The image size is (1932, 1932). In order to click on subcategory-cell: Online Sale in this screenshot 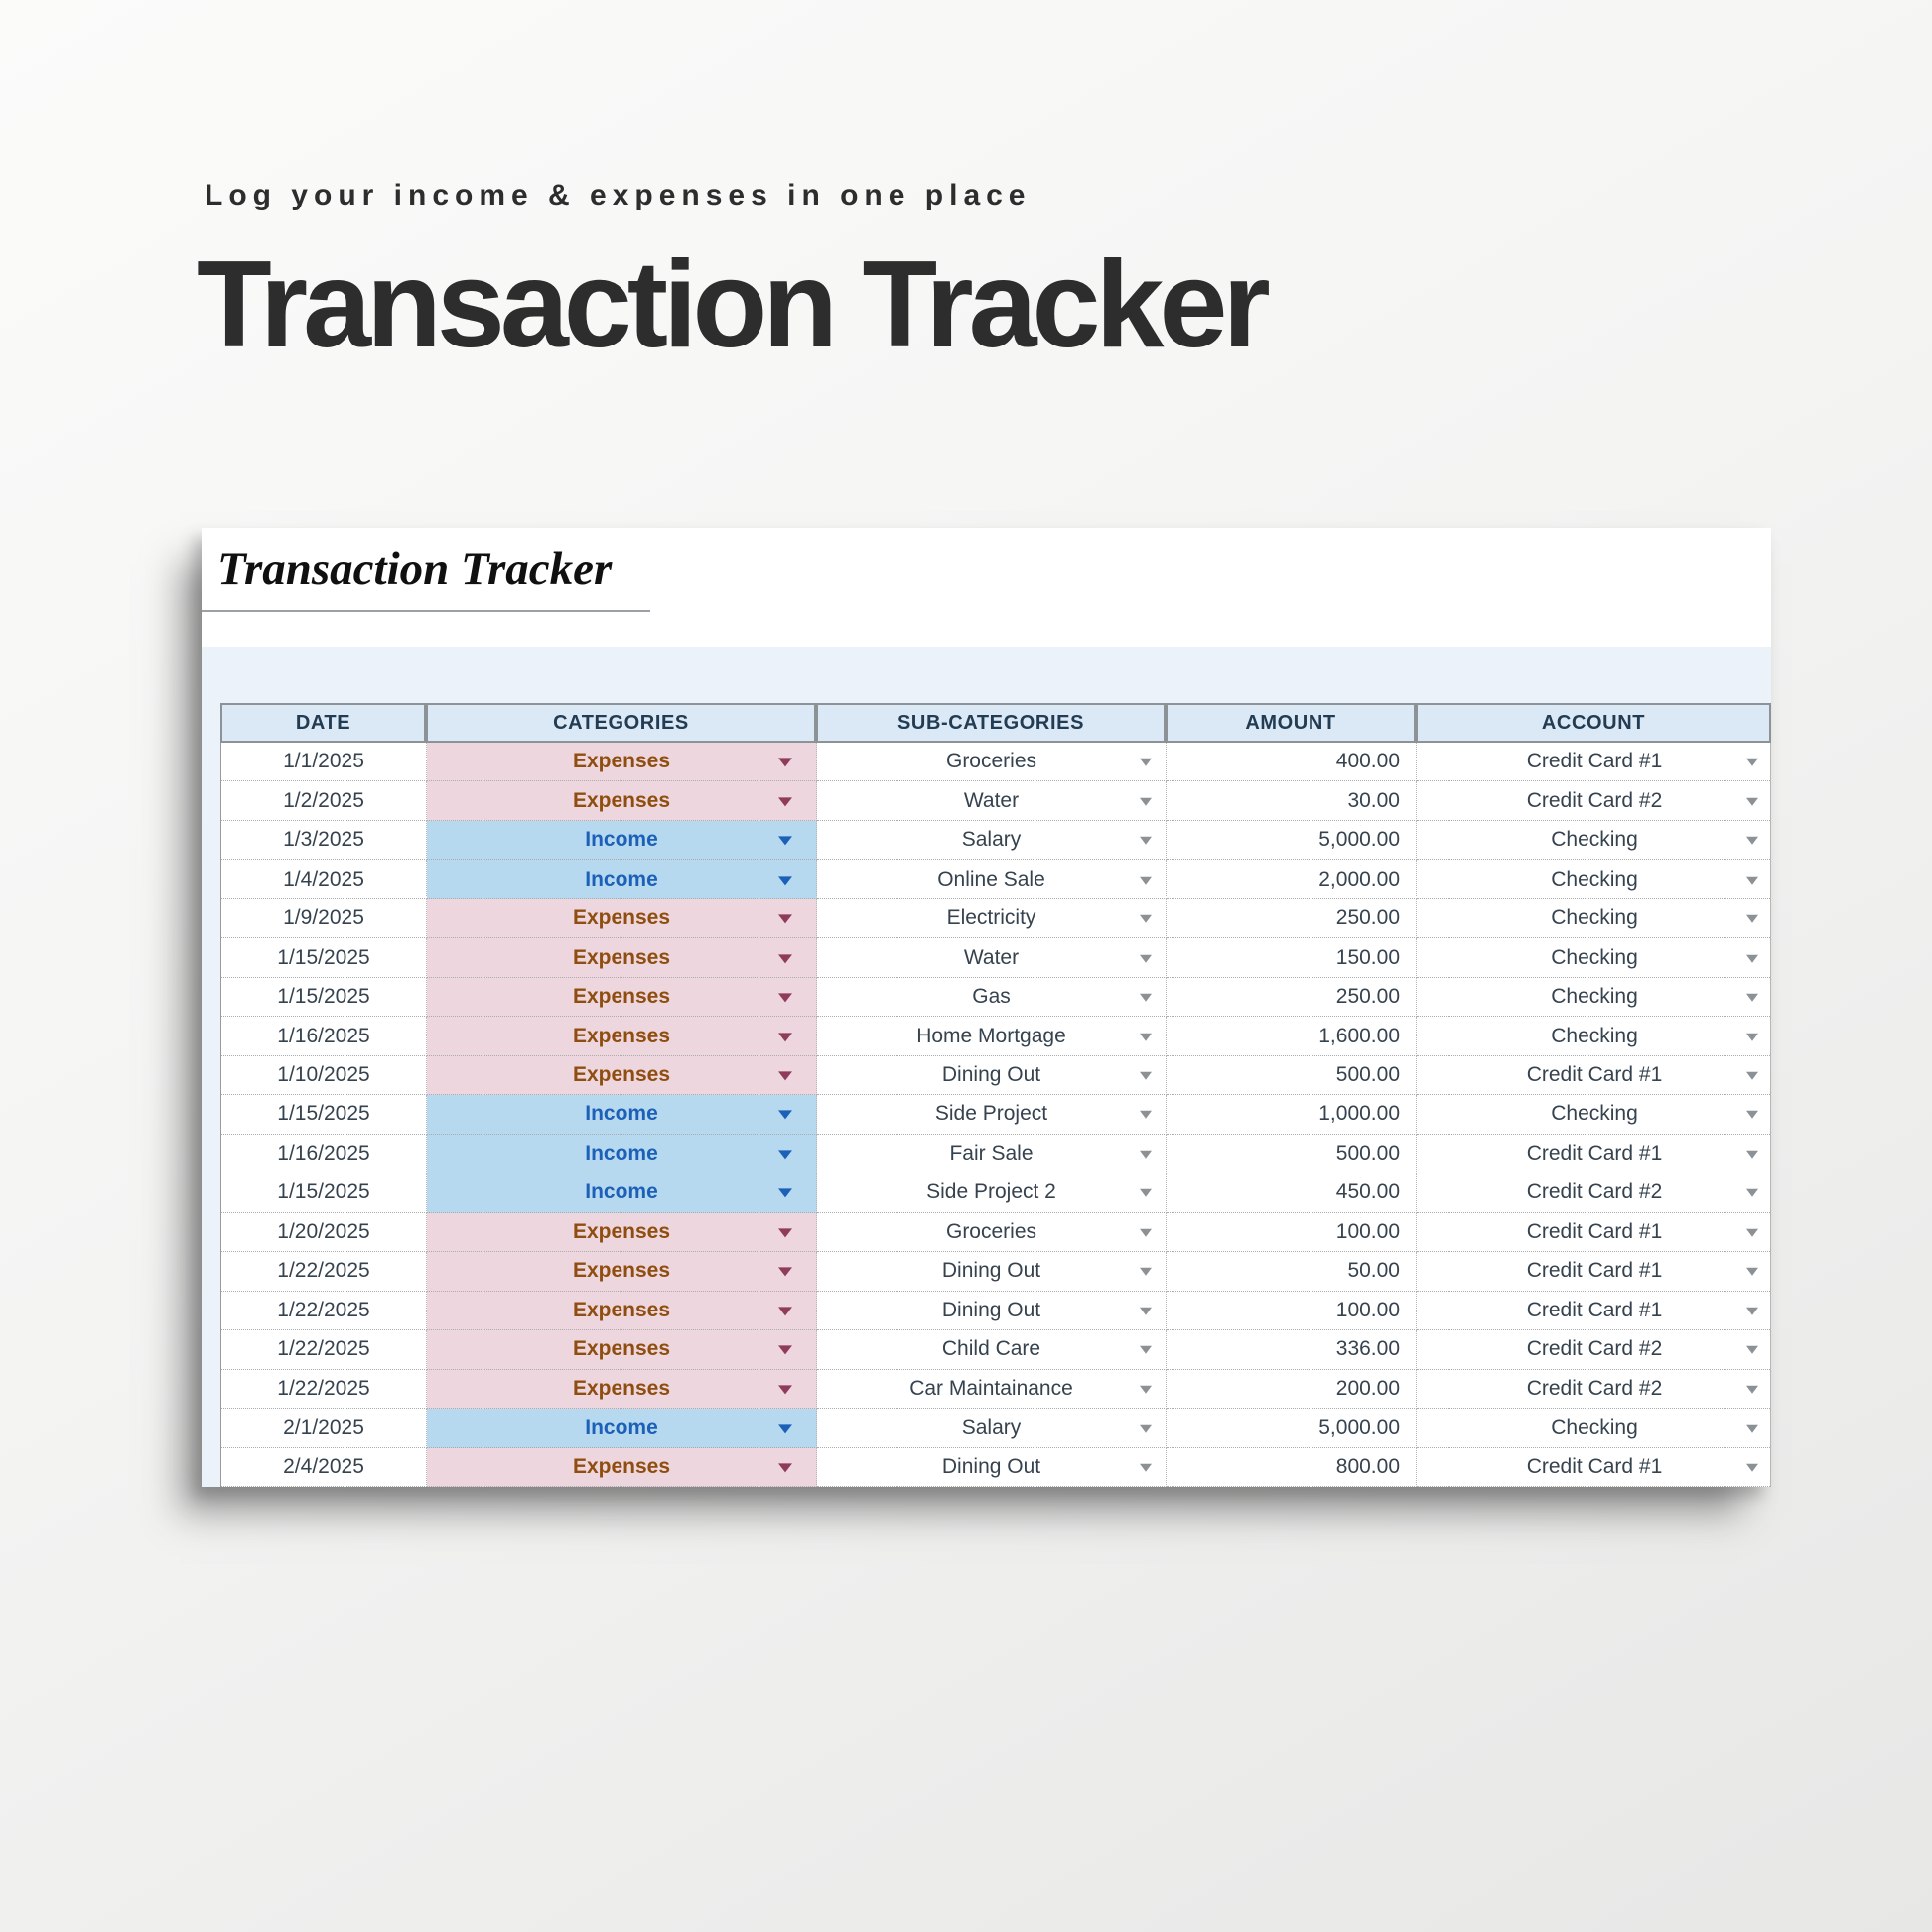, I will do `click(992, 880)`.